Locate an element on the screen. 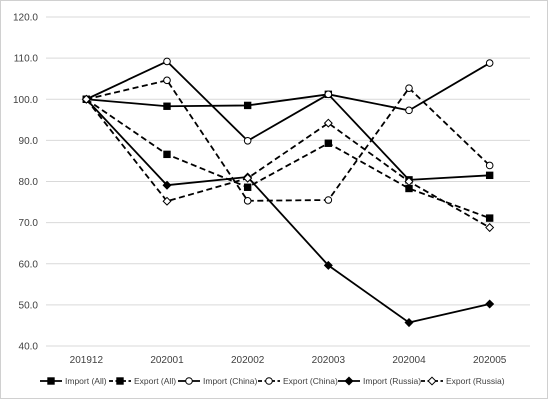 This screenshot has height=401, width=550. x-tick-label: 202002 is located at coordinates (248, 360).